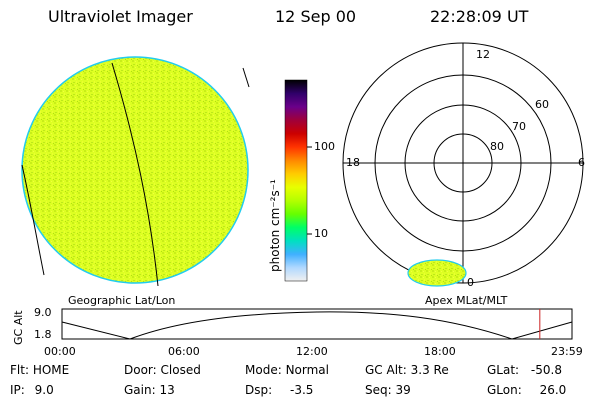 This screenshot has width=600, height=400. I want to click on colorbar-tick-100: 100, so click(324, 146).